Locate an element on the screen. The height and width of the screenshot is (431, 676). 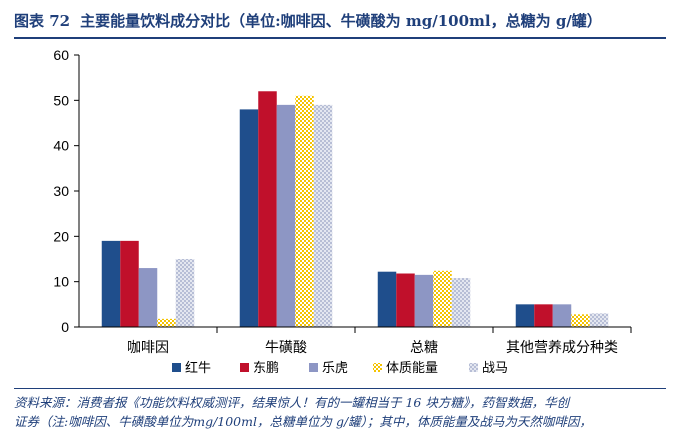
y-tick-label: 20 is located at coordinates (61, 236).